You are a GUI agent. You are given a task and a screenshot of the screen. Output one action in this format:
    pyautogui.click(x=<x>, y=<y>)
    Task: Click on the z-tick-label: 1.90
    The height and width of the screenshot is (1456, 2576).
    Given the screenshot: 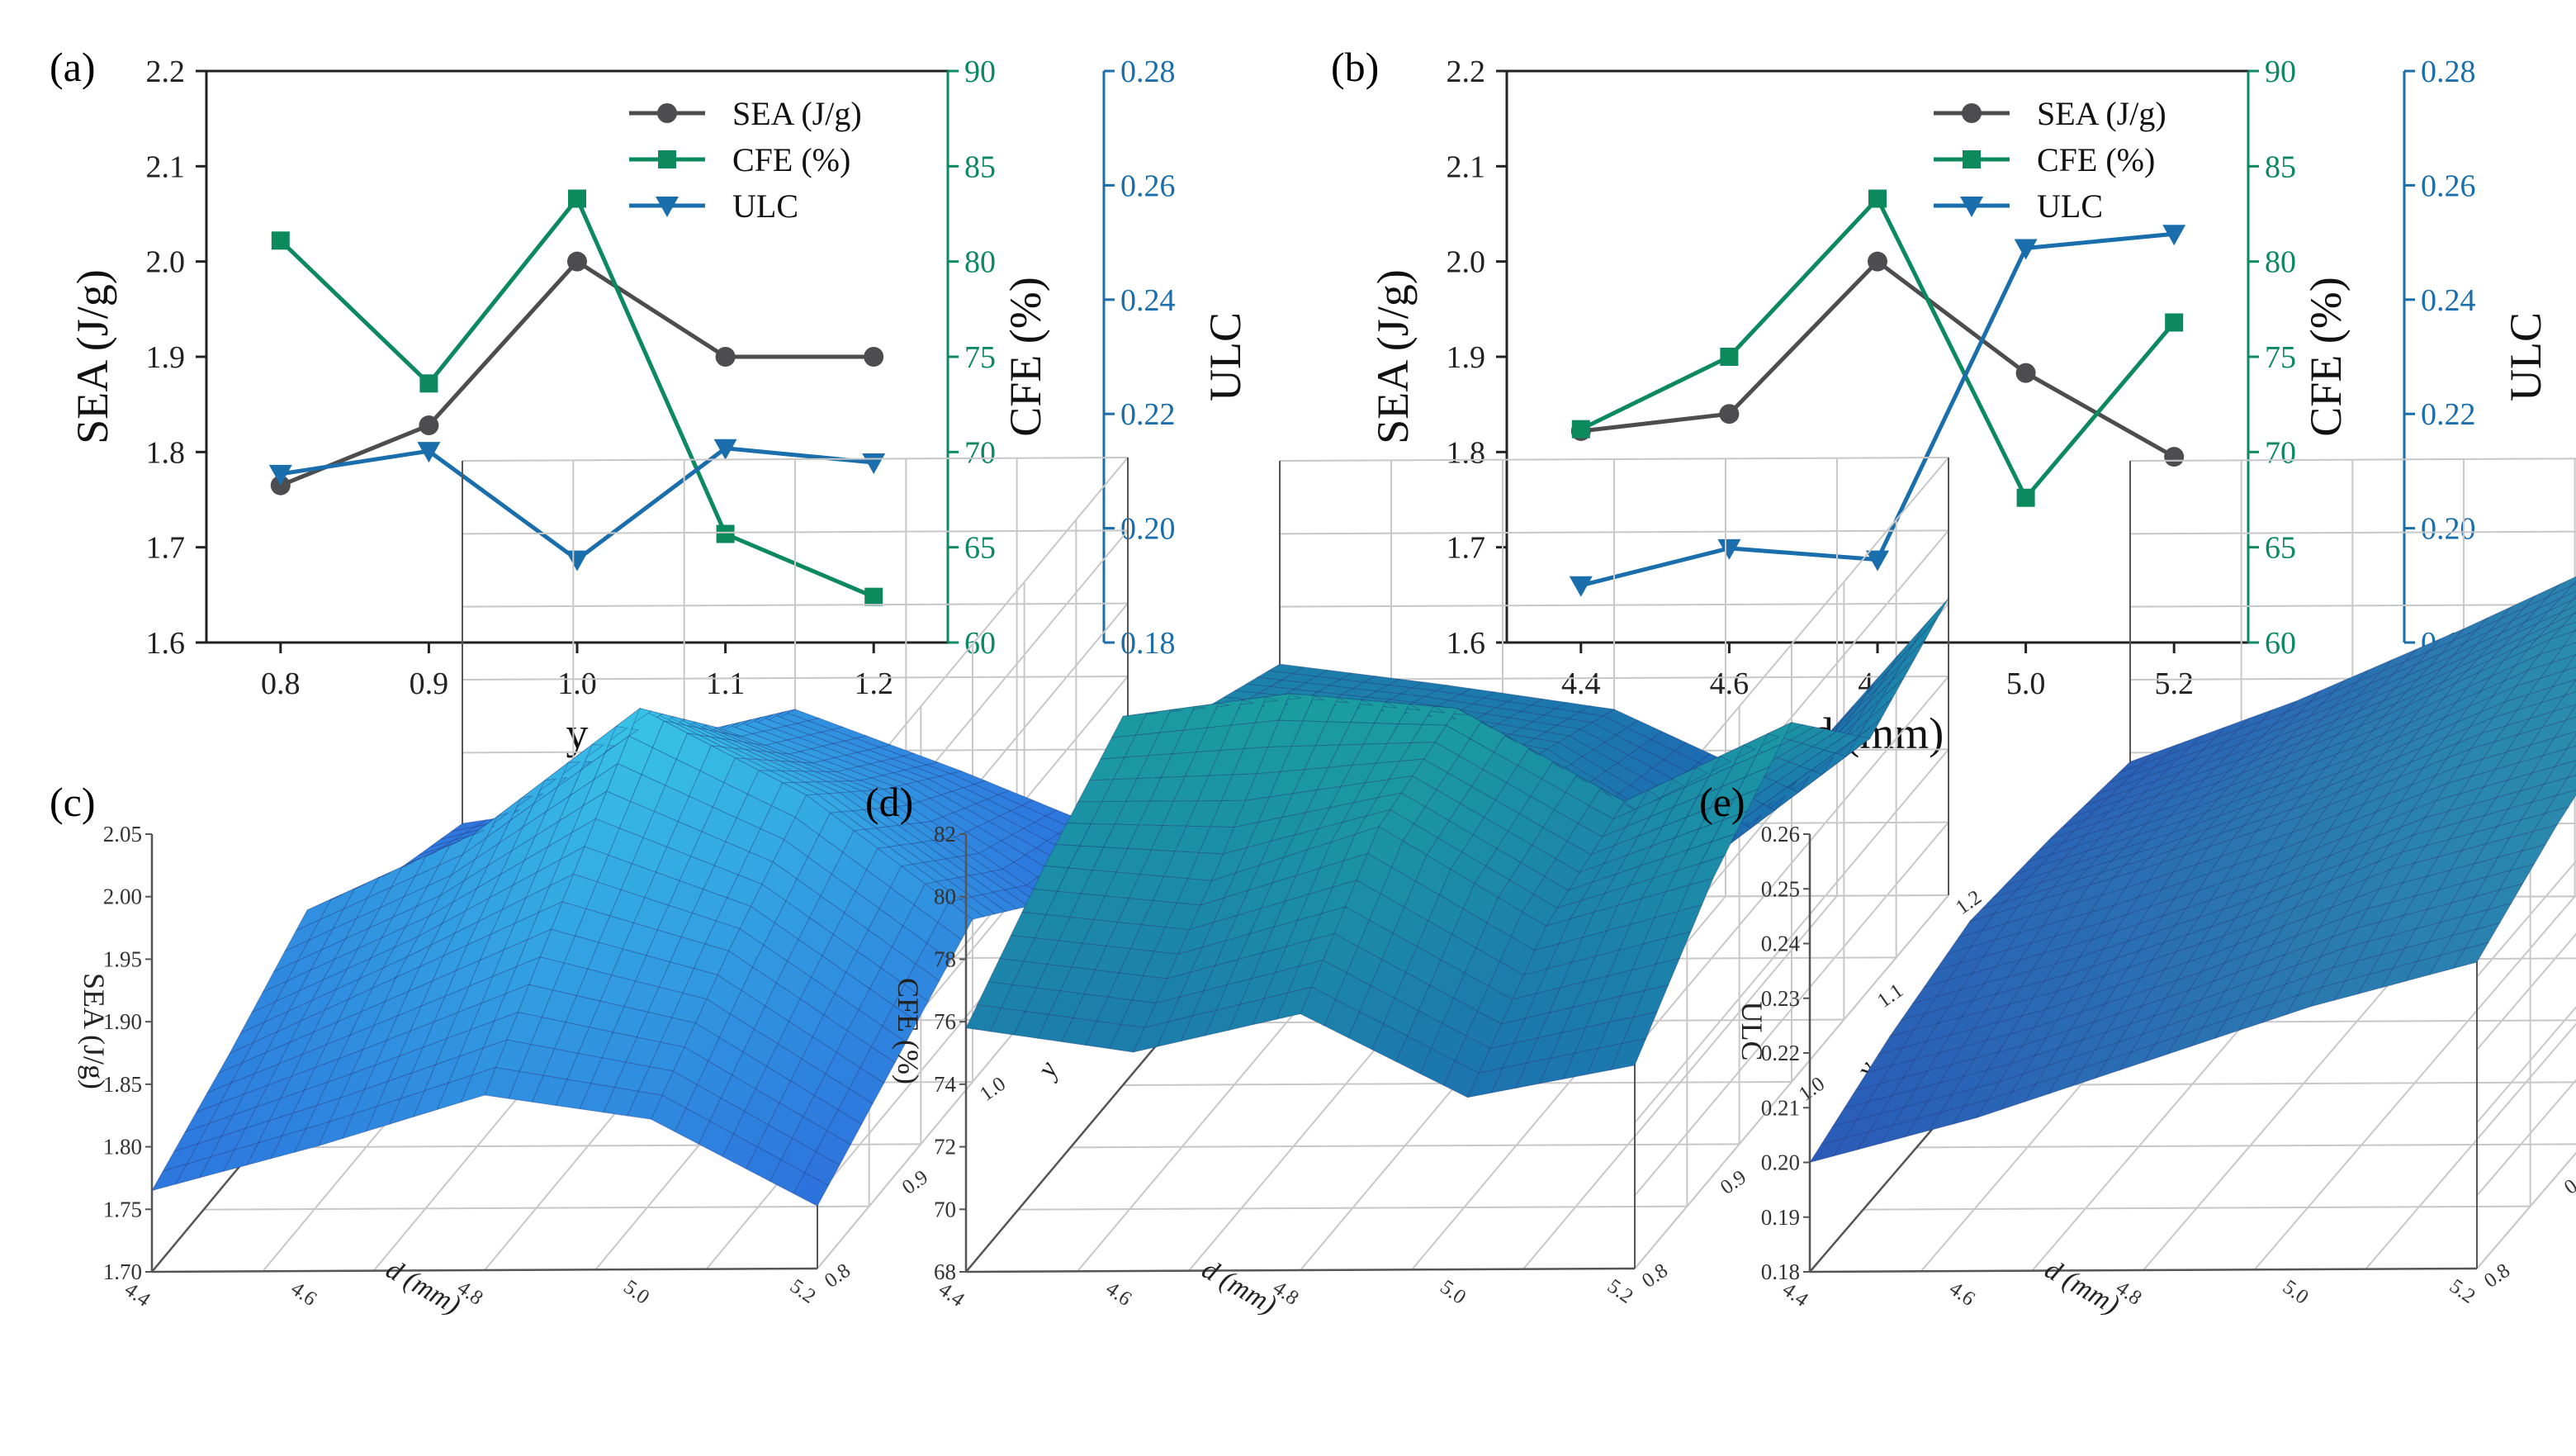 What is the action you would take?
    pyautogui.click(x=122, y=1021)
    